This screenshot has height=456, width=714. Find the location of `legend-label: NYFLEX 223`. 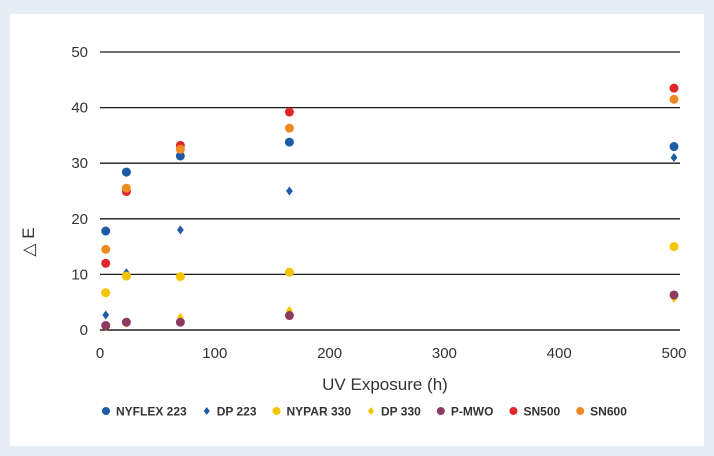

legend-label: NYFLEX 223 is located at coordinates (151, 412).